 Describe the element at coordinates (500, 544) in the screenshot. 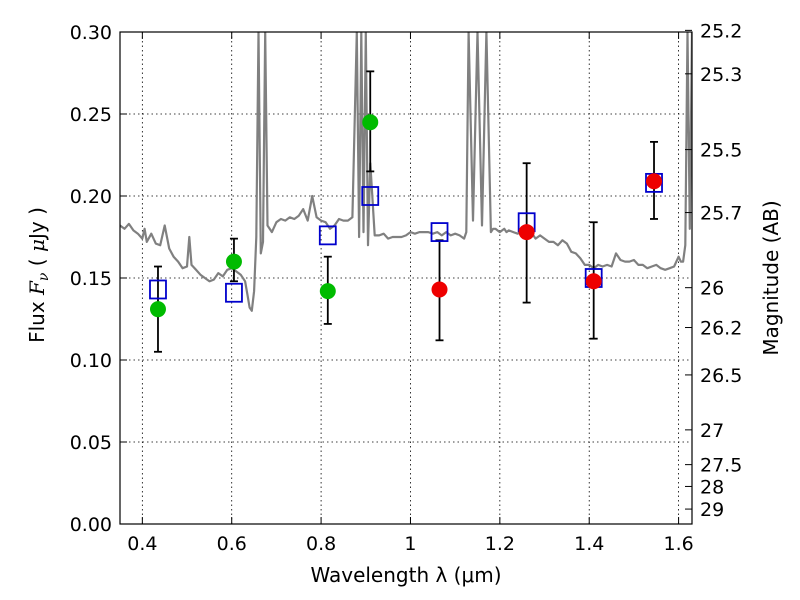

I see `x-tick-label: 1.2` at that location.